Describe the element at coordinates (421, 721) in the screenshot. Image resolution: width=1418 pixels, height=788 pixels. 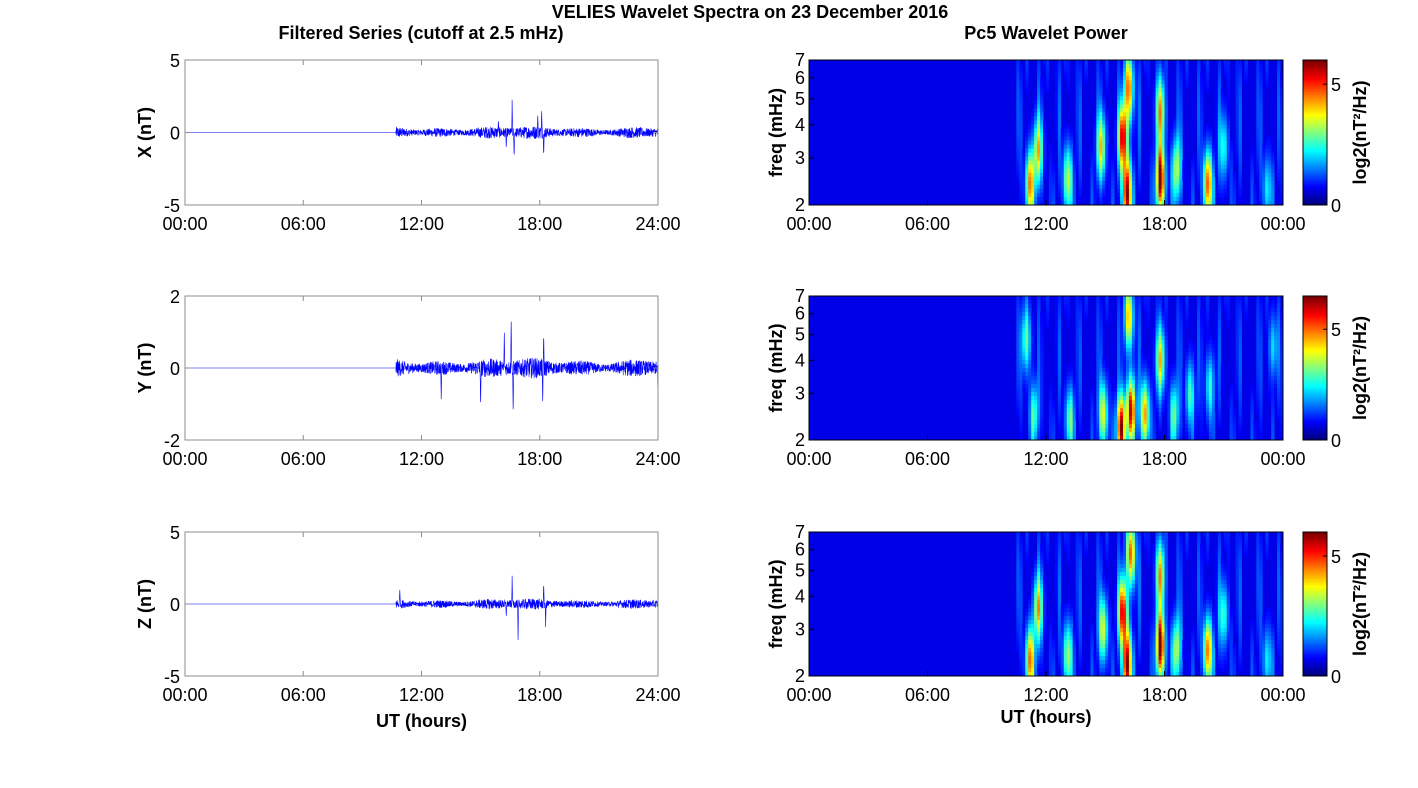
I see `x-axis-label: UT (hours)` at that location.